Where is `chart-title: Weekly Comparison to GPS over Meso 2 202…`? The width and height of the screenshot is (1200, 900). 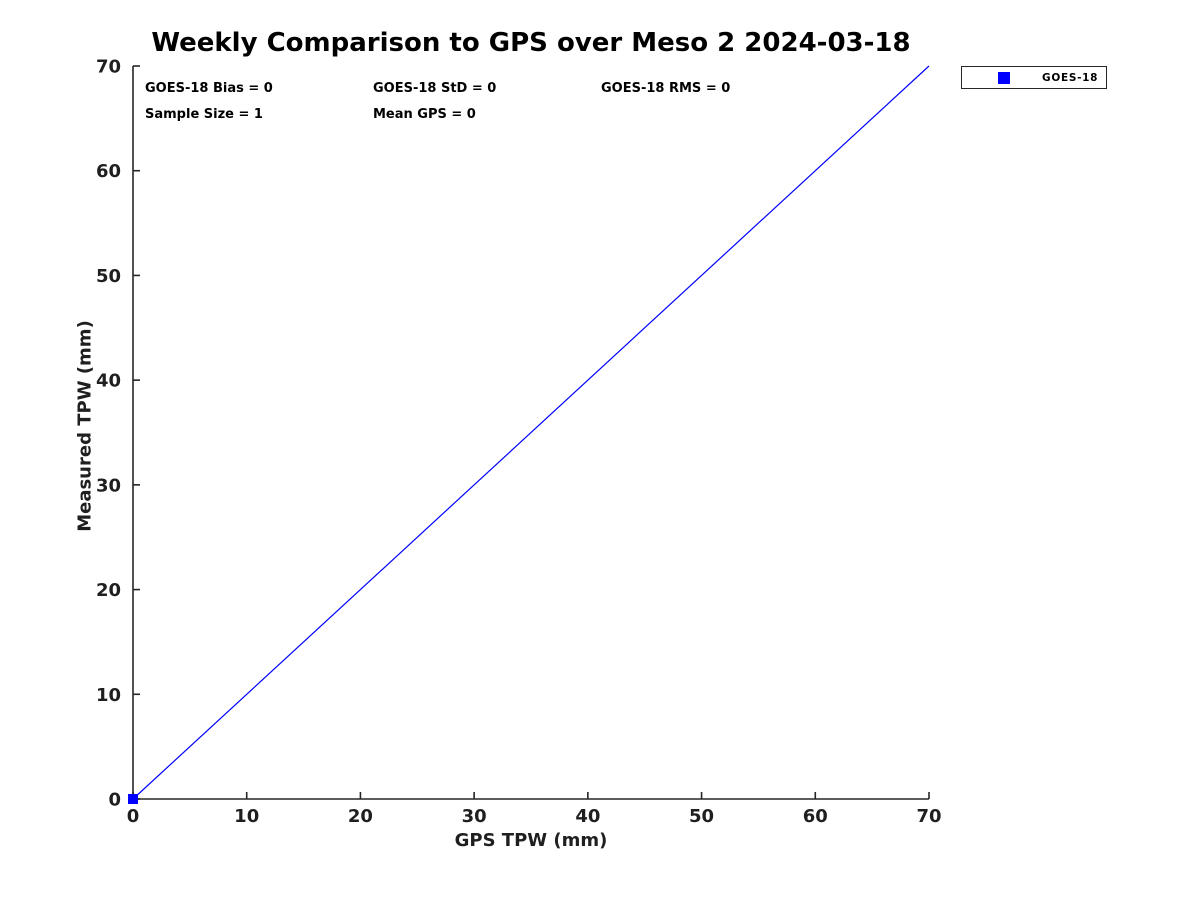
chart-title: Weekly Comparison to GPS over Meso 2 202… is located at coordinates (531, 43).